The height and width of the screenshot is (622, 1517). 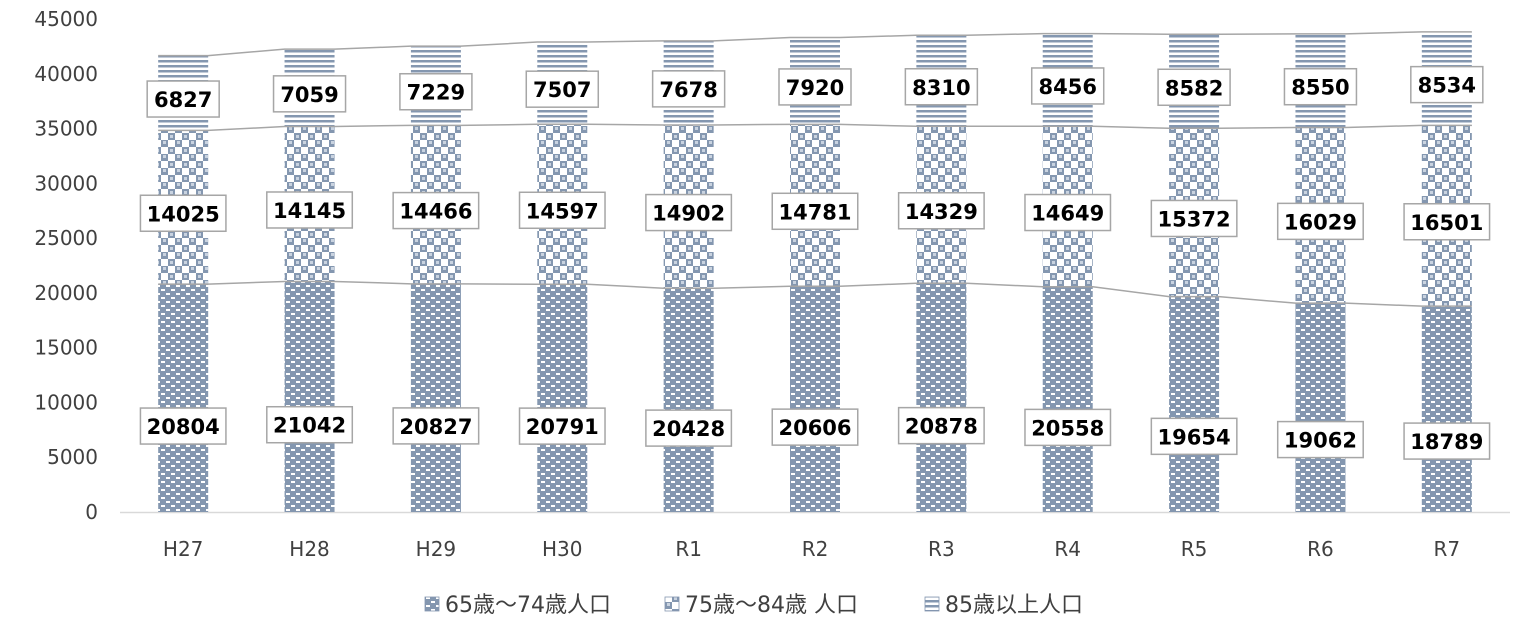 I want to click on x-tick-label: R4, so click(x=1067, y=549).